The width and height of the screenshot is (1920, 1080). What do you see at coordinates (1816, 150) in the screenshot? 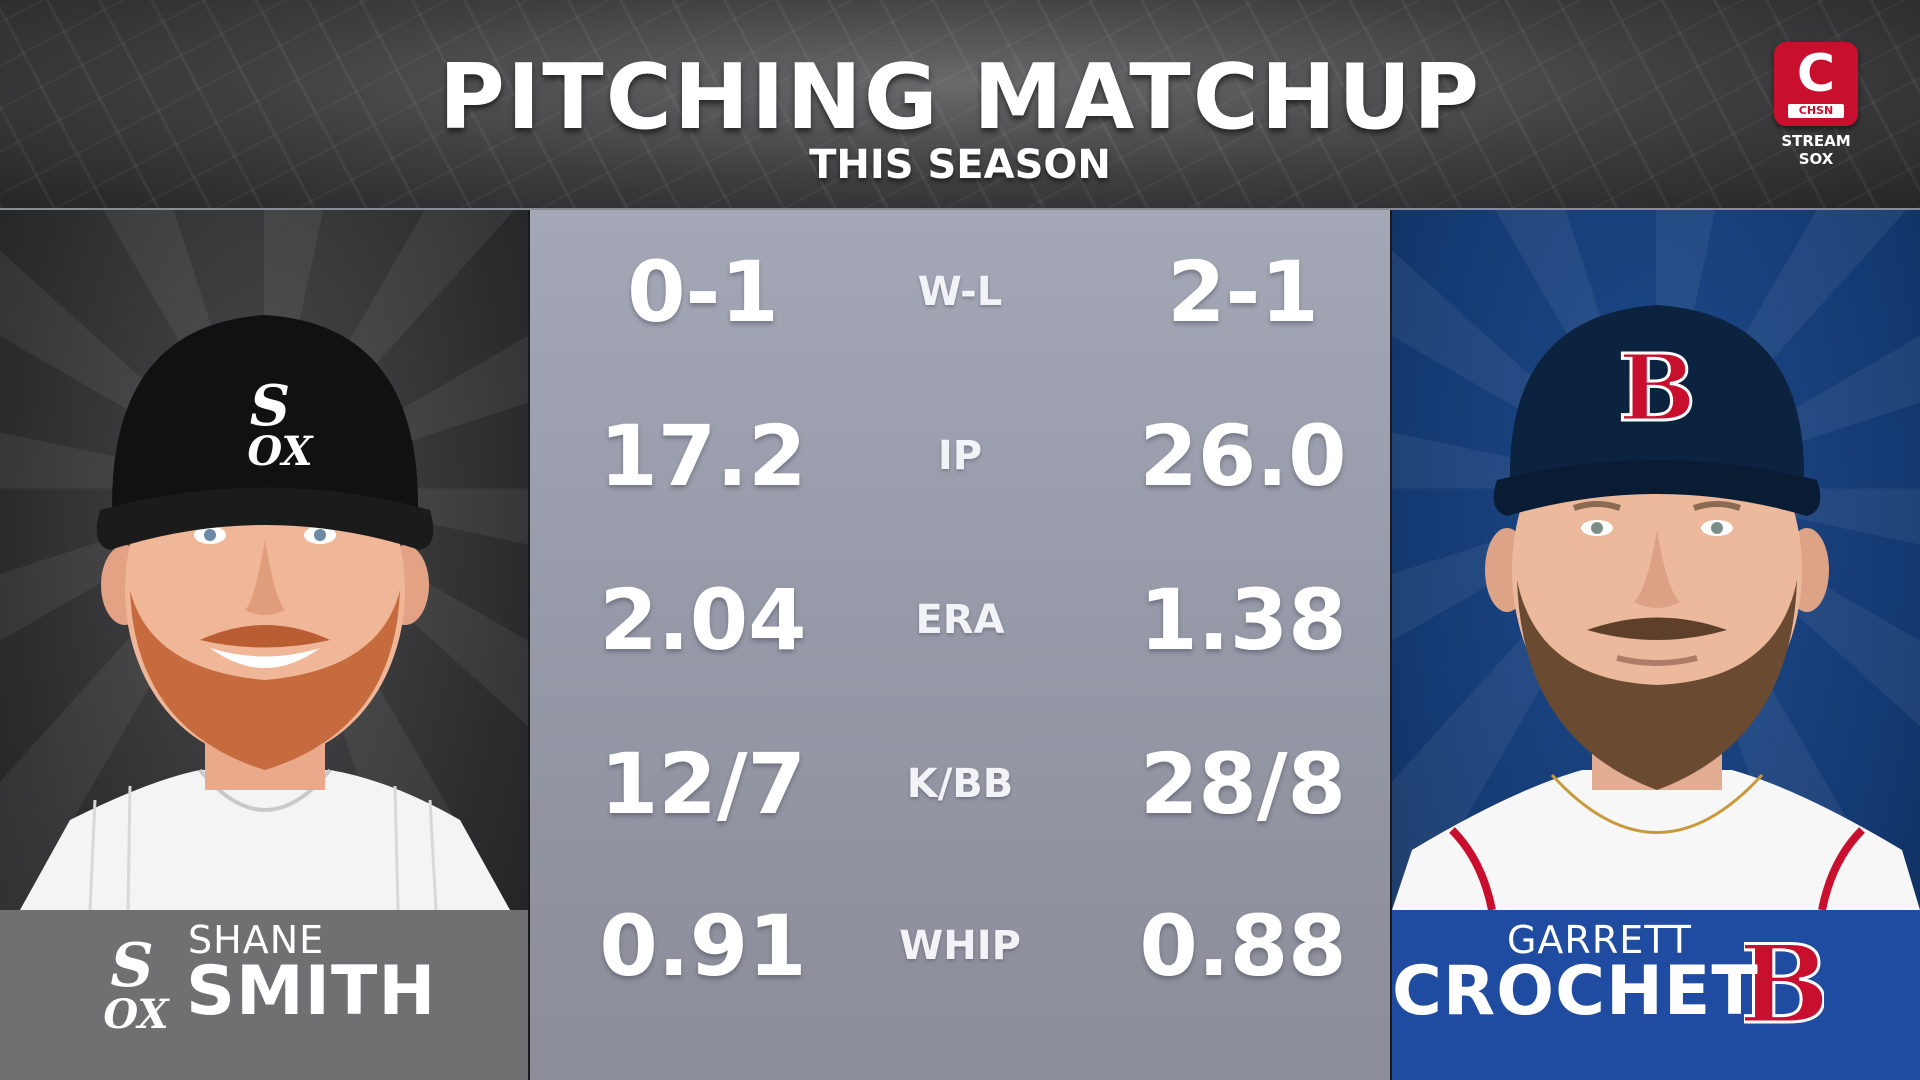
I see `network-tagline: STREAM SOX` at bounding box center [1816, 150].